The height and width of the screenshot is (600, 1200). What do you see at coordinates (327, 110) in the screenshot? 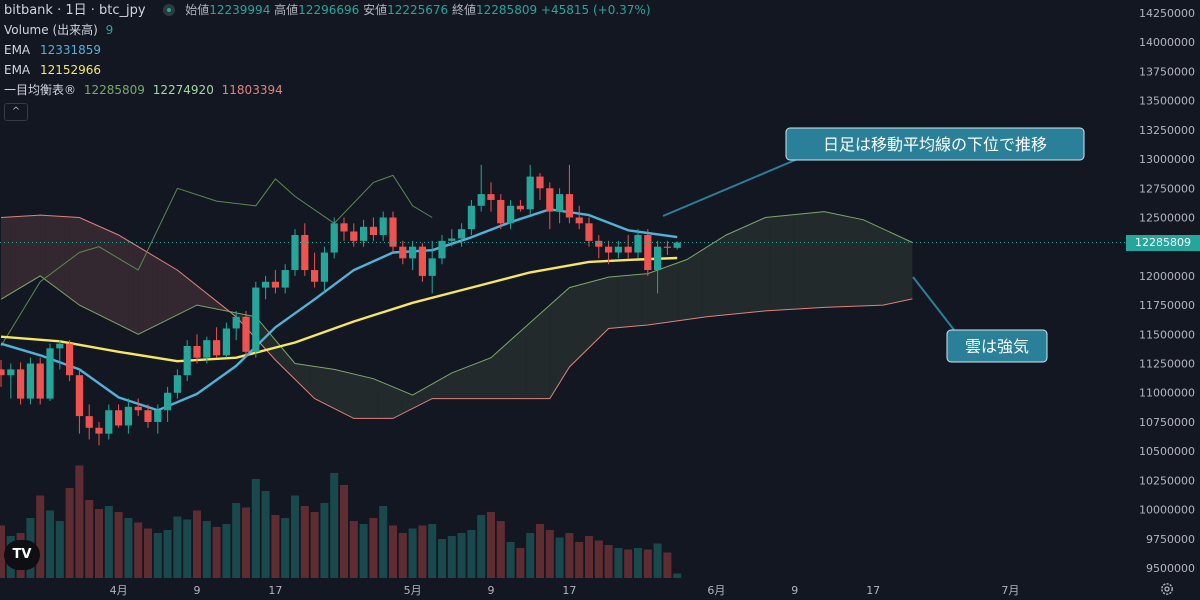
I see `collapse-row: ^` at bounding box center [327, 110].